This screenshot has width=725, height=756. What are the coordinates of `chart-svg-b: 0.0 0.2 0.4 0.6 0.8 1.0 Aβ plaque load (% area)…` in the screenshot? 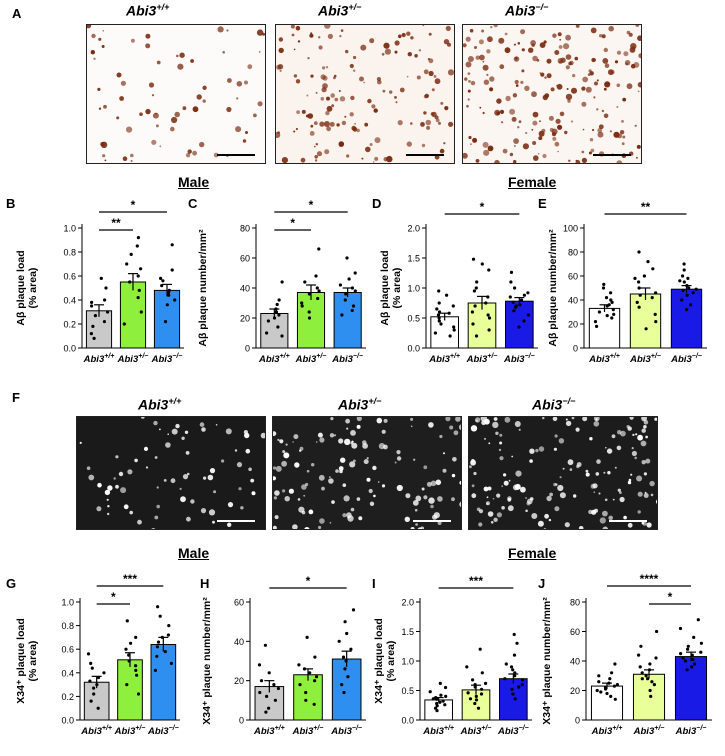 It's located at (99, 281).